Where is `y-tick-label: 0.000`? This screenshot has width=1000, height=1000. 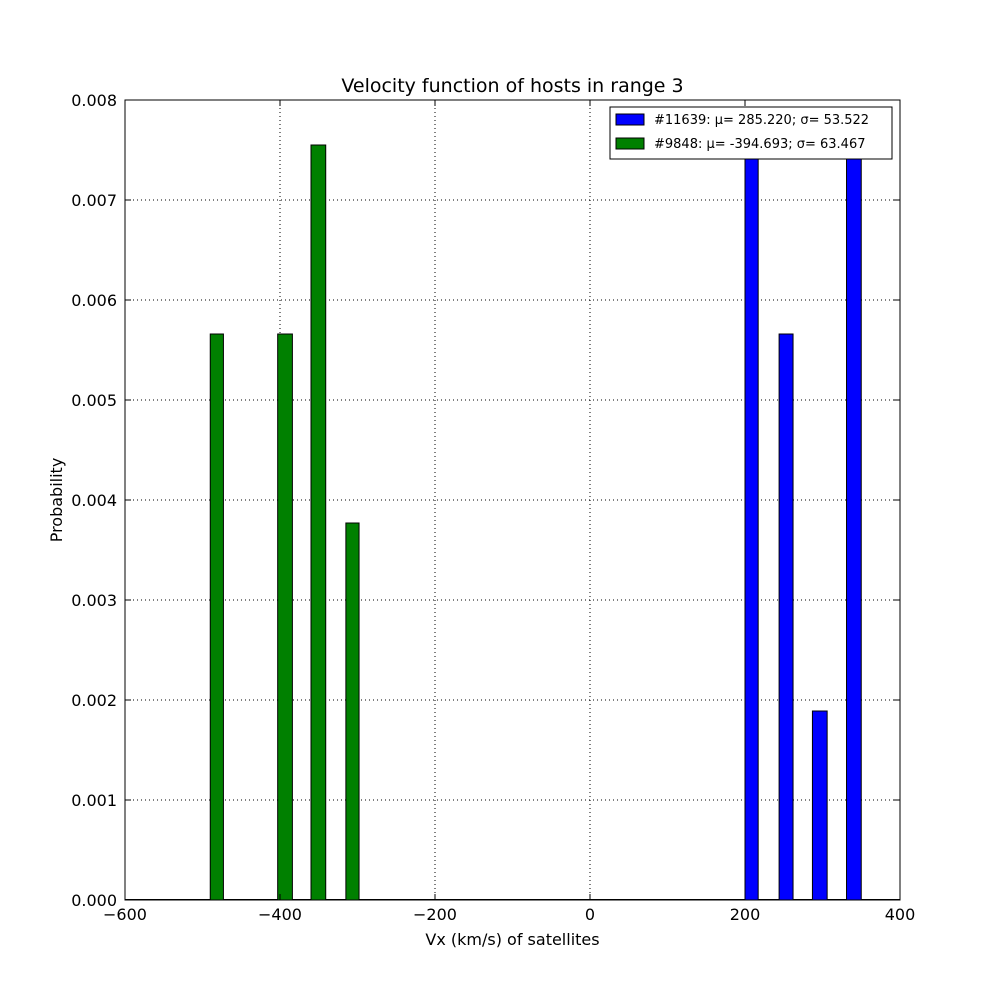
y-tick-label: 0.000 is located at coordinates (94, 900).